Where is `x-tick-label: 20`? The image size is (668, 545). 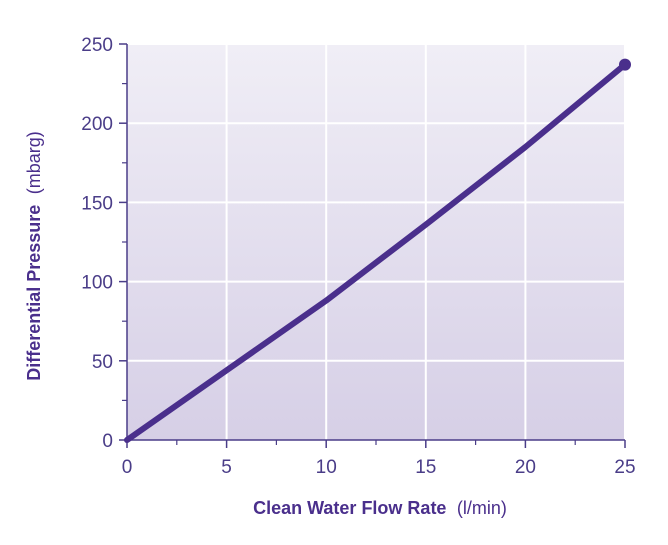 x-tick-label: 20 is located at coordinates (525, 467).